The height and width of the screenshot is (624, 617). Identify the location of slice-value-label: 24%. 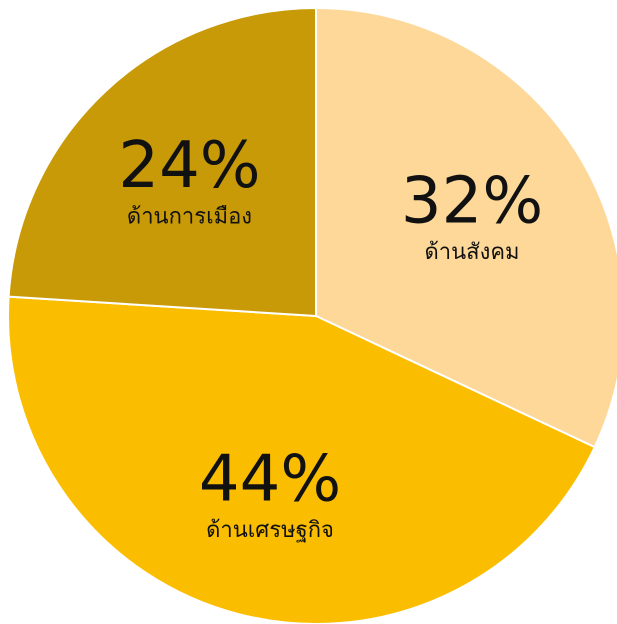
(189, 166).